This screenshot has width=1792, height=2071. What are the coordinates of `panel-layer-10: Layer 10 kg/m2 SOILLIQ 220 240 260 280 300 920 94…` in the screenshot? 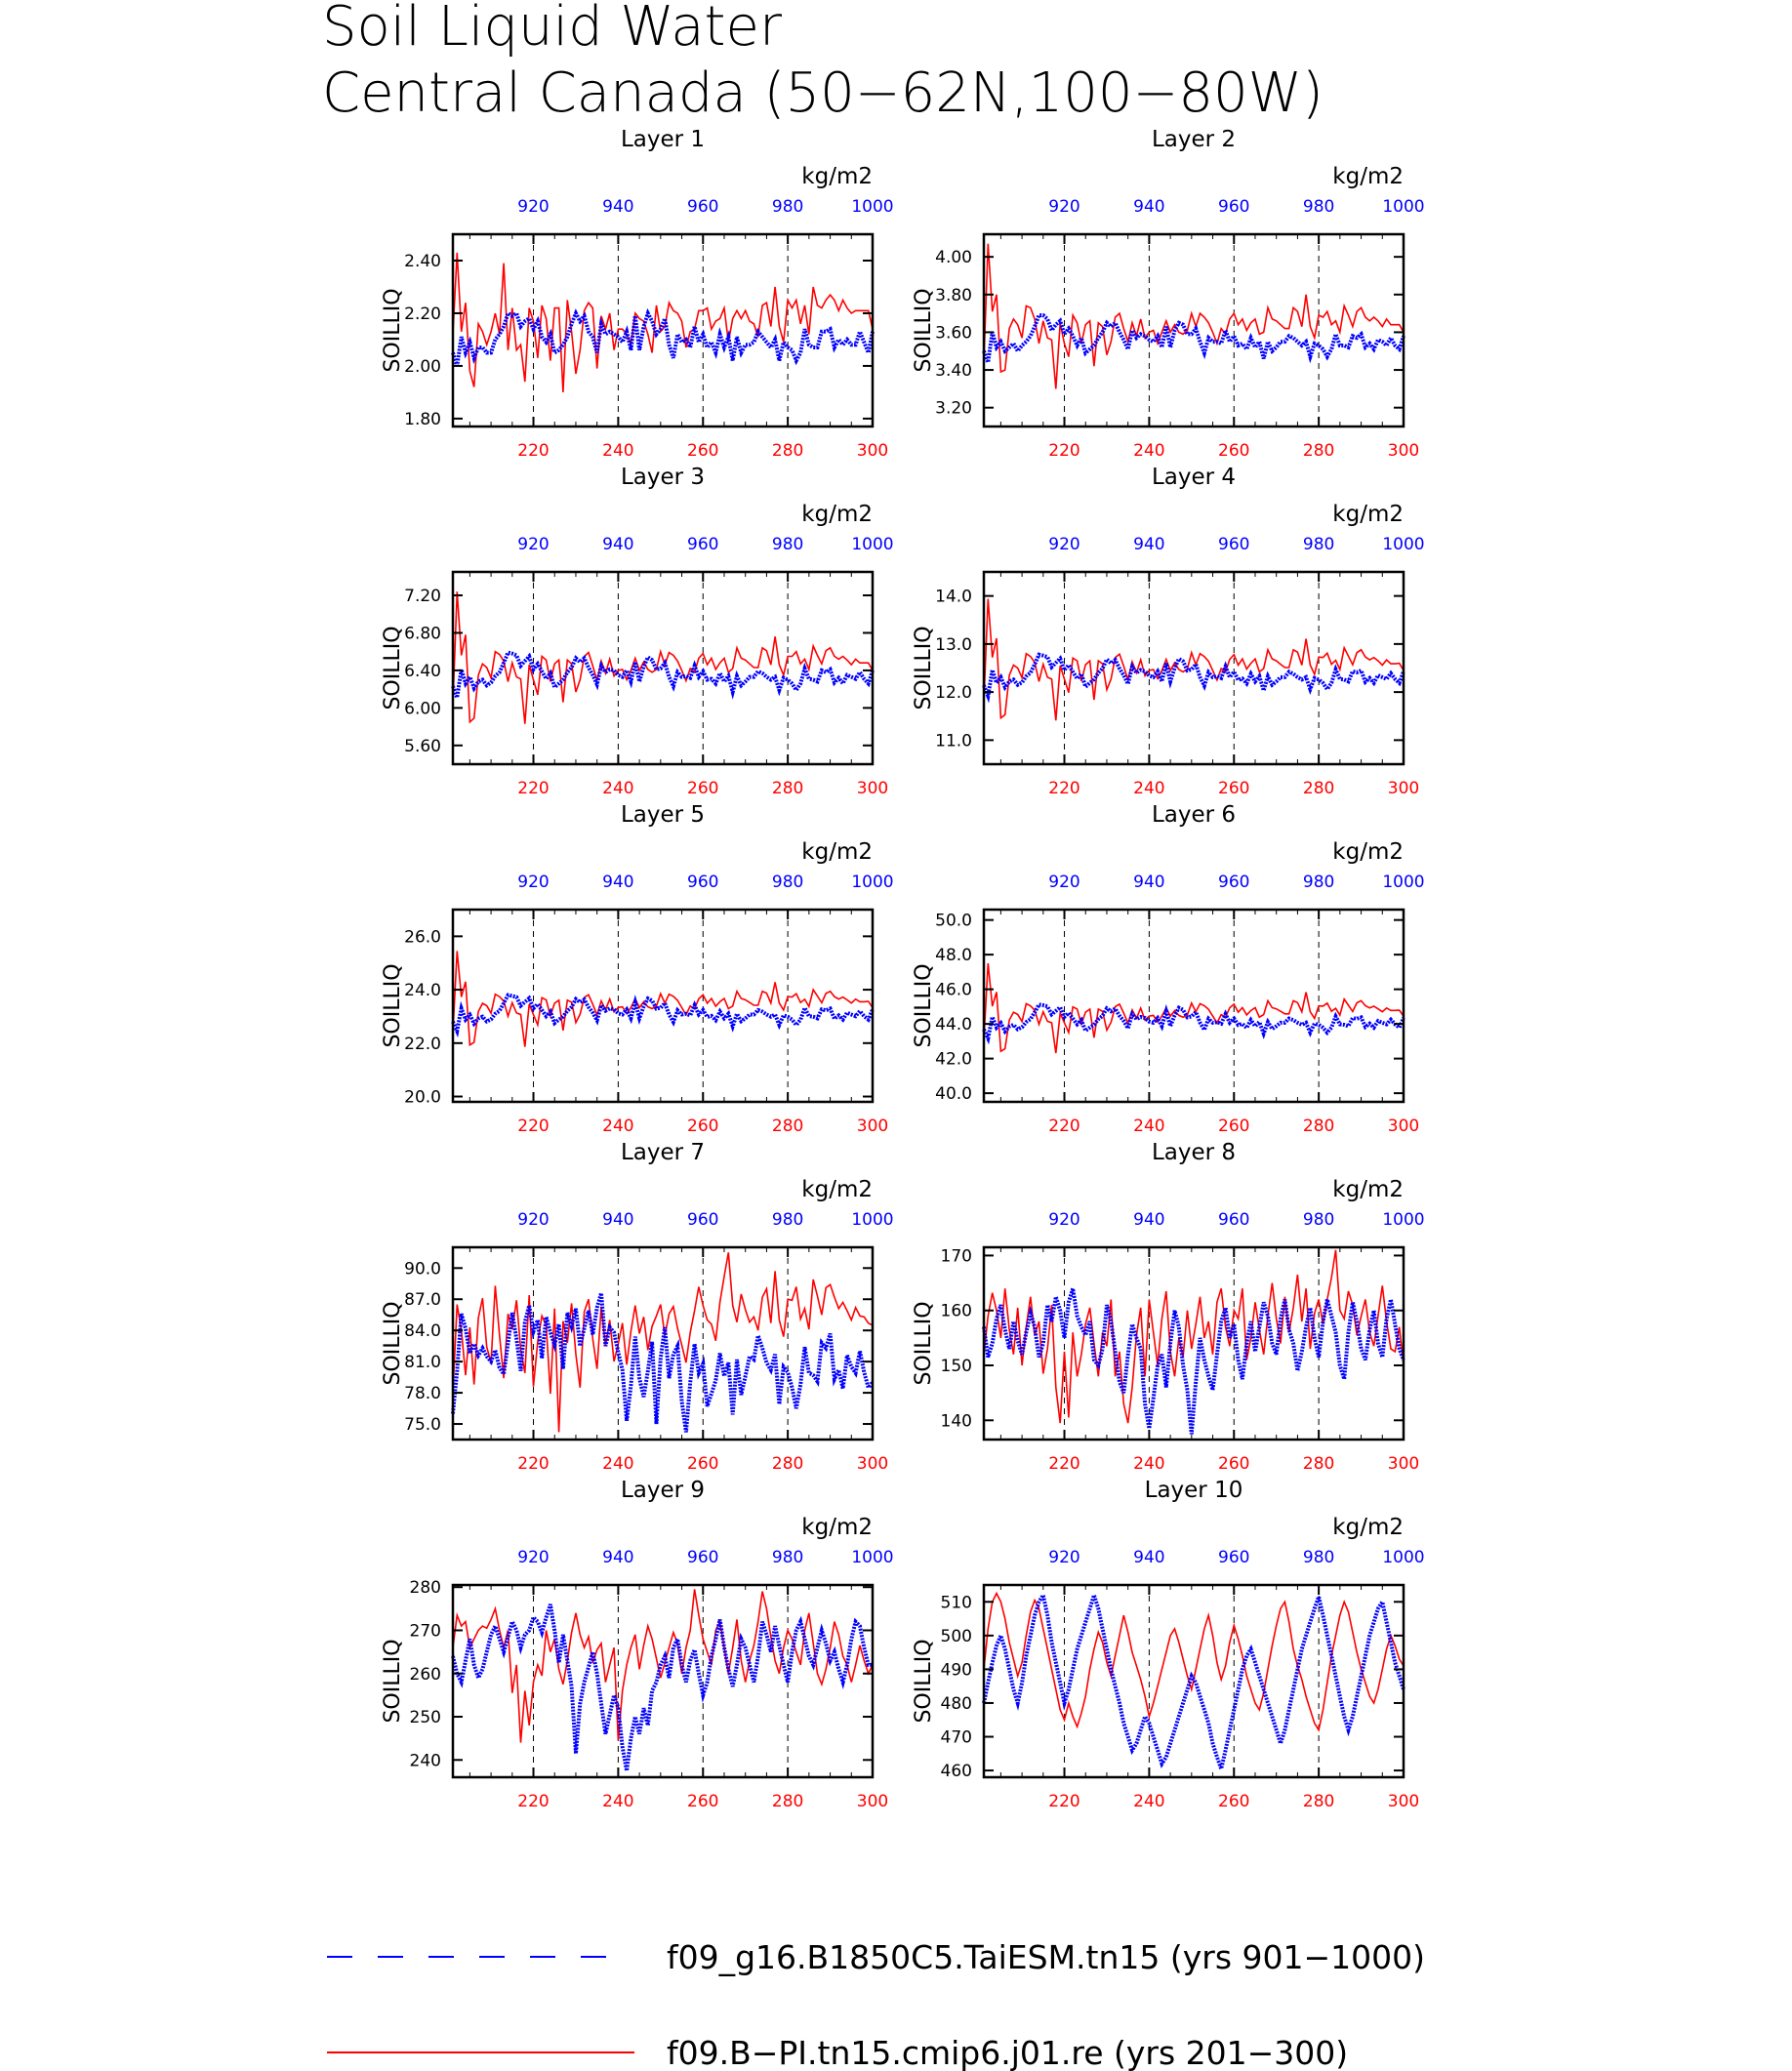 It's located at (1168, 1645).